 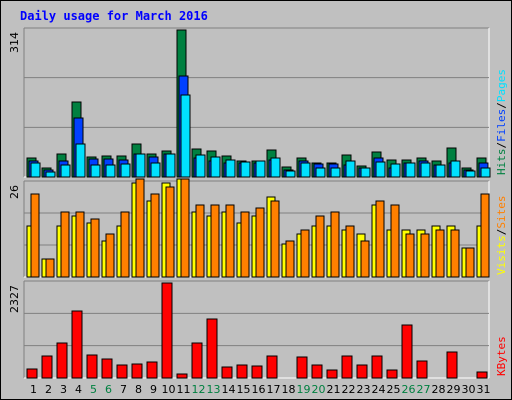 I want to click on day-label-1: 1, so click(x=33, y=389).